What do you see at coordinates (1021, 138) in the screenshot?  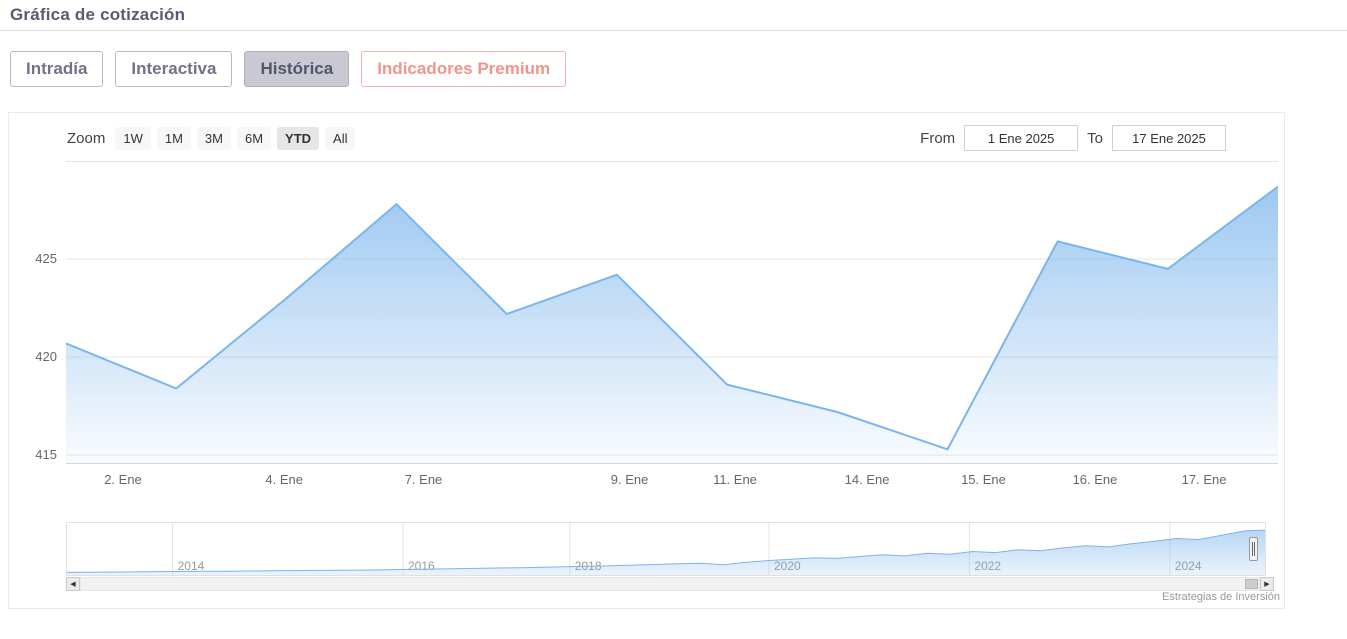 I see `from-date-input` at bounding box center [1021, 138].